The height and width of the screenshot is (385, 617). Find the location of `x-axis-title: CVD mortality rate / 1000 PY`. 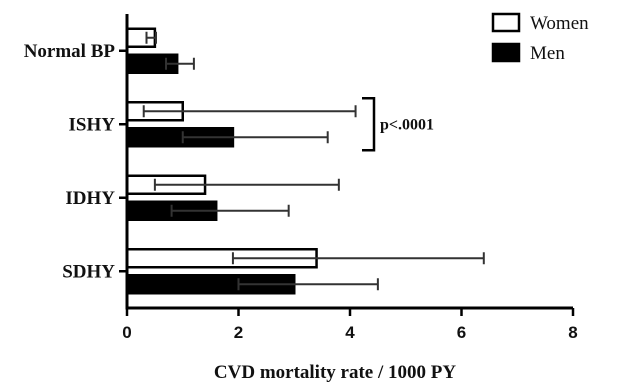

x-axis-title: CVD mortality rate / 1000 PY is located at coordinates (335, 372).